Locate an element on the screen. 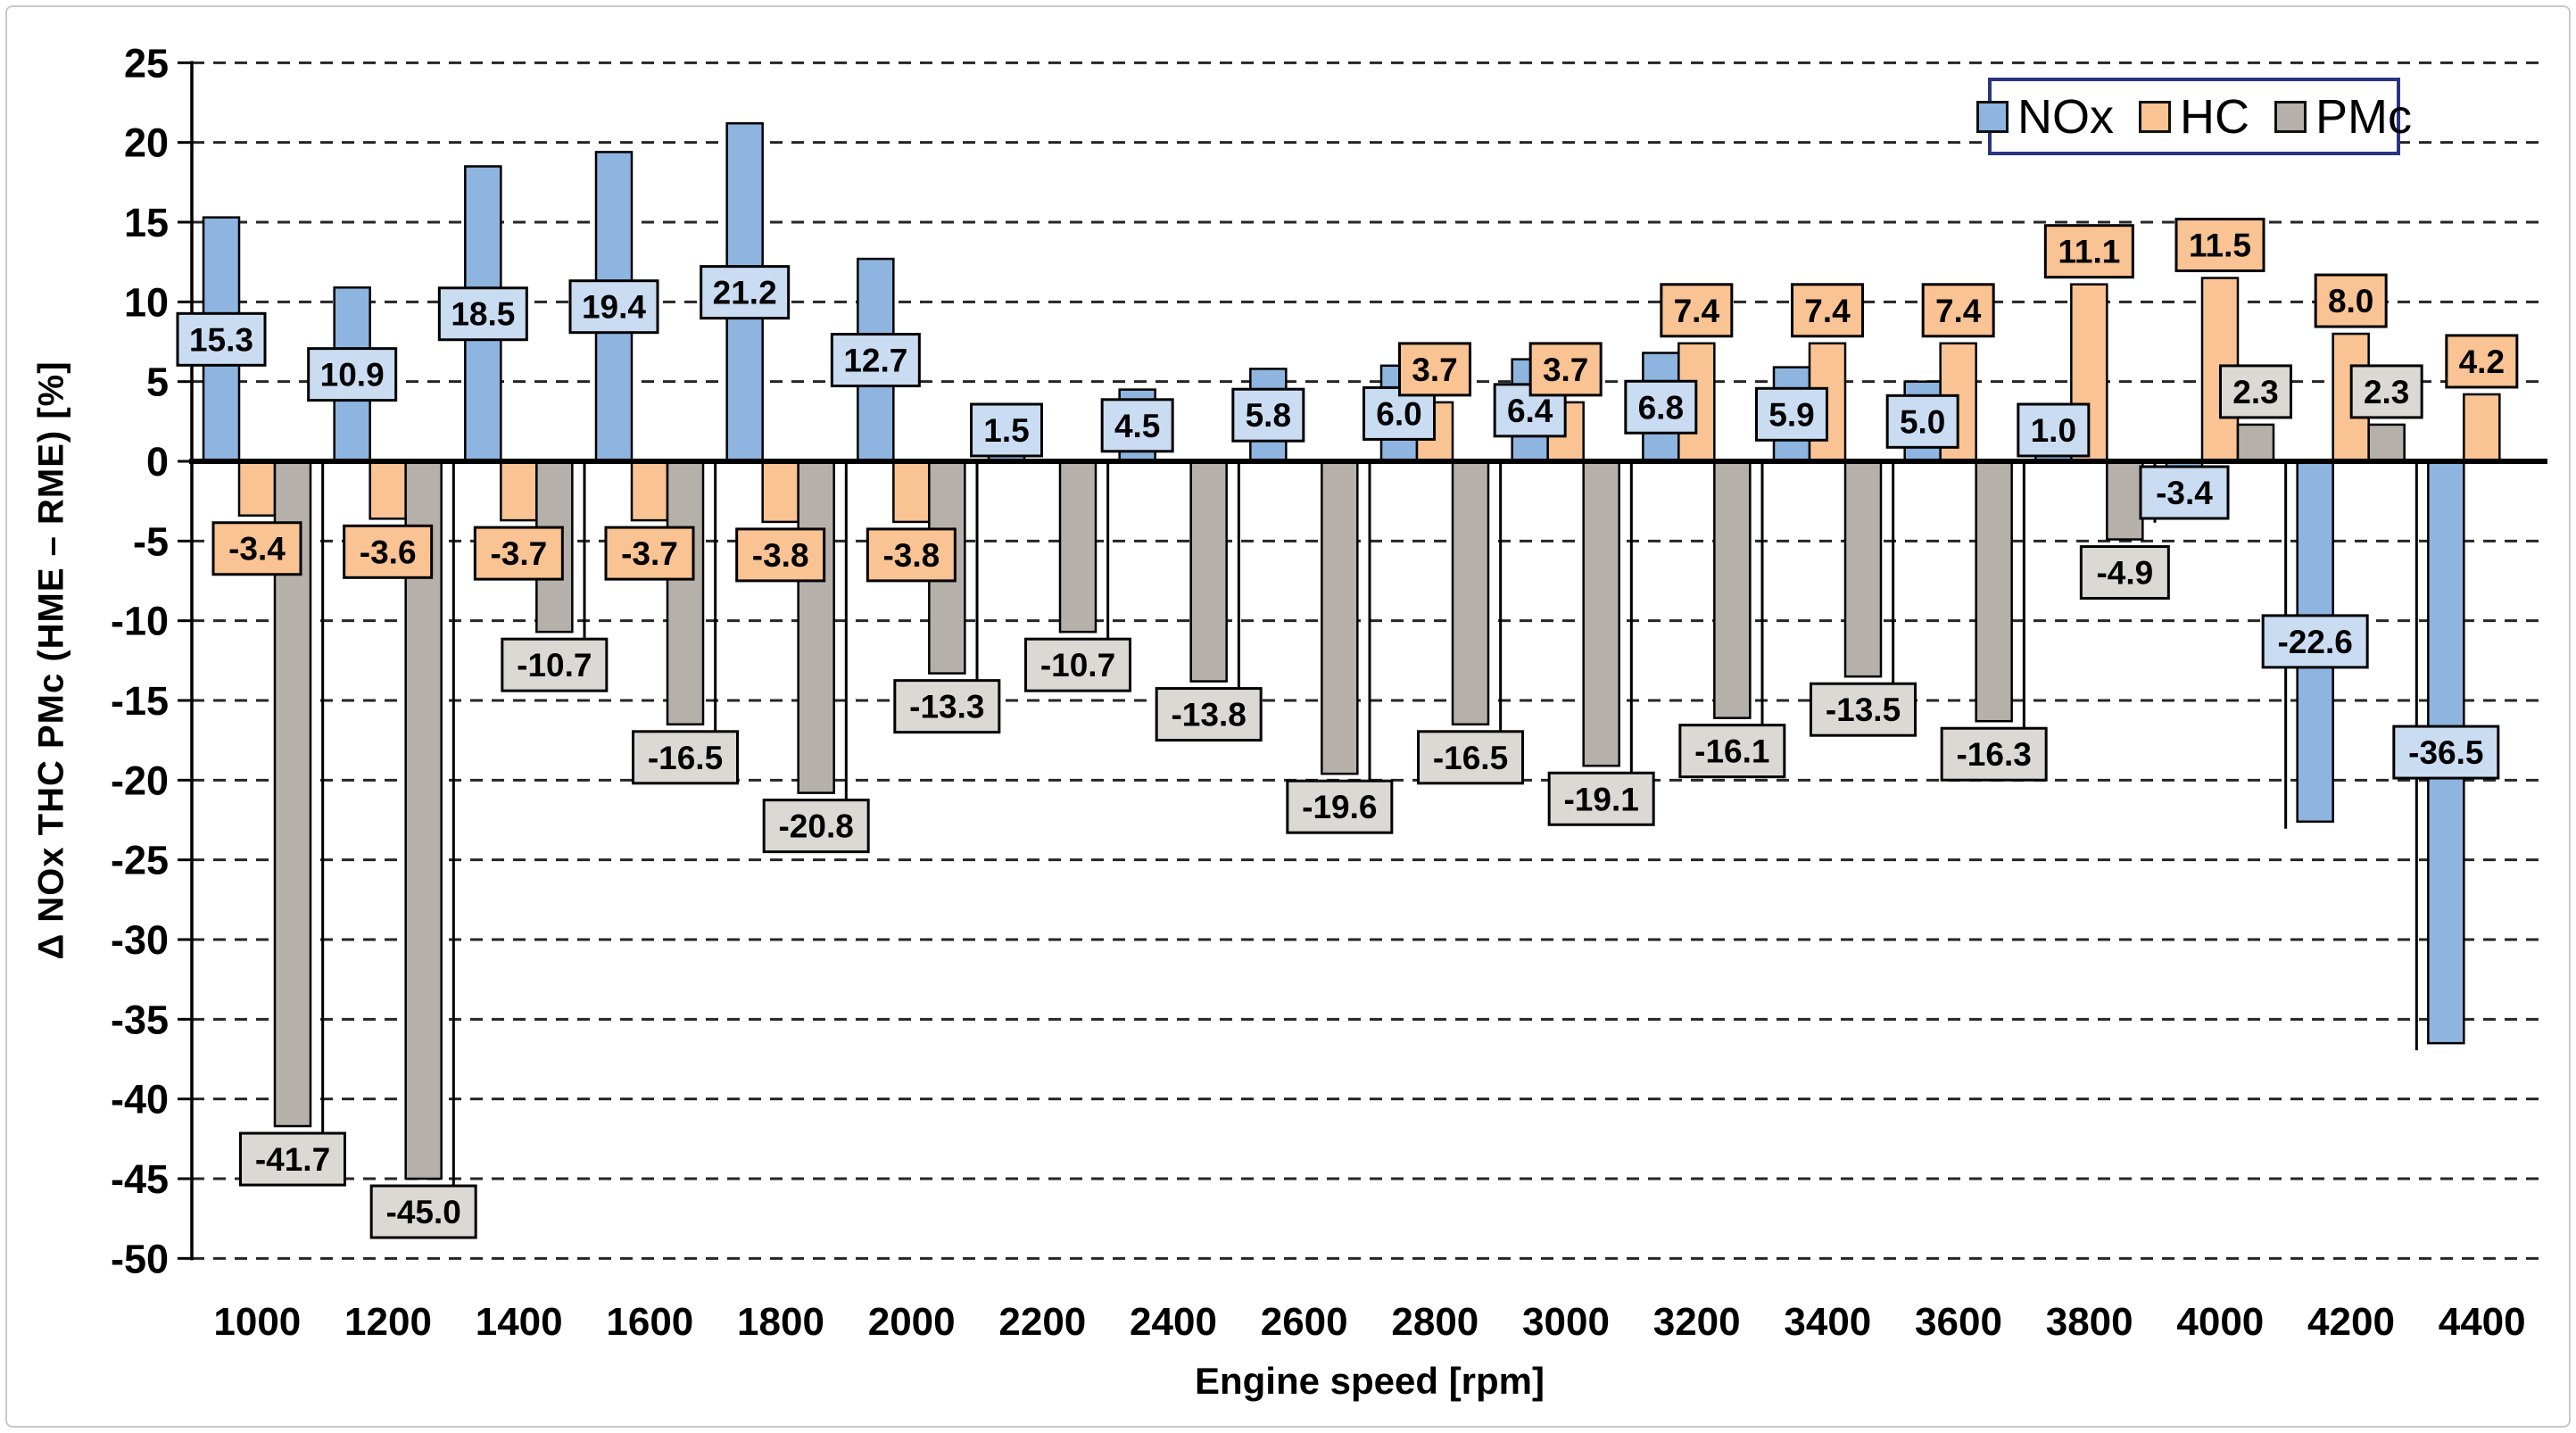 The image size is (2576, 1433). data-label-NOx-3600: 5.0 is located at coordinates (1922, 421).